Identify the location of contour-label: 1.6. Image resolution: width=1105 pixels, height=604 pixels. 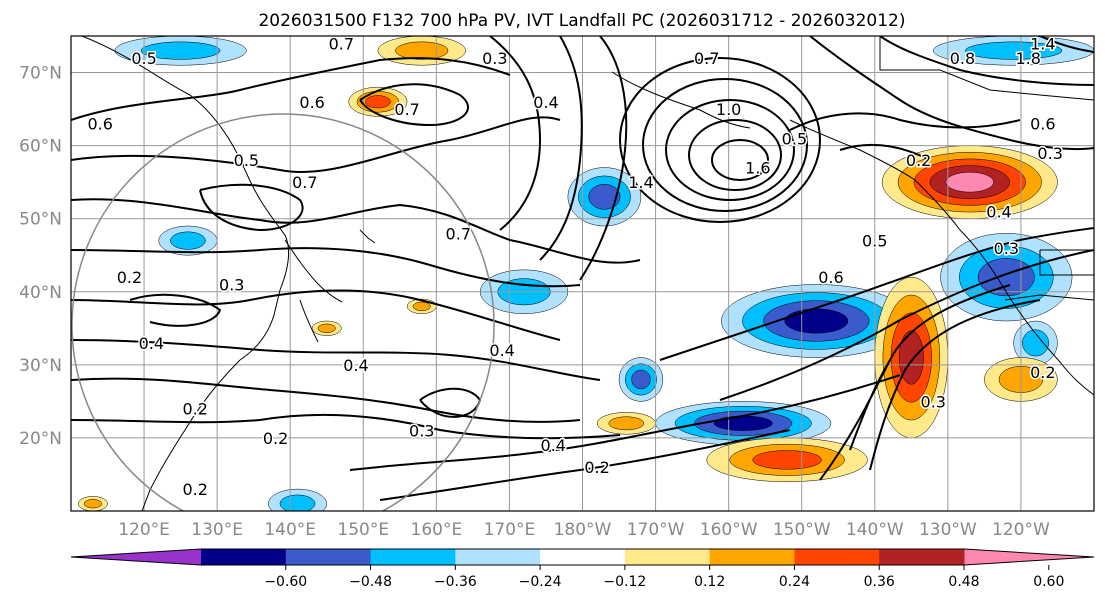
(757, 168).